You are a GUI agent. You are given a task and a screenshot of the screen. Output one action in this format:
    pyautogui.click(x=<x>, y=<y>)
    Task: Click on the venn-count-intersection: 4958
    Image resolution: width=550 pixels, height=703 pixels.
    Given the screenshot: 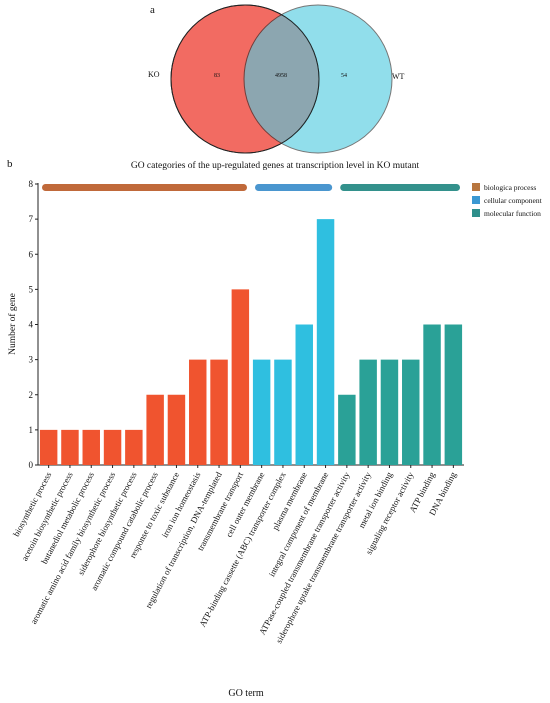 What is the action you would take?
    pyautogui.click(x=281, y=76)
    